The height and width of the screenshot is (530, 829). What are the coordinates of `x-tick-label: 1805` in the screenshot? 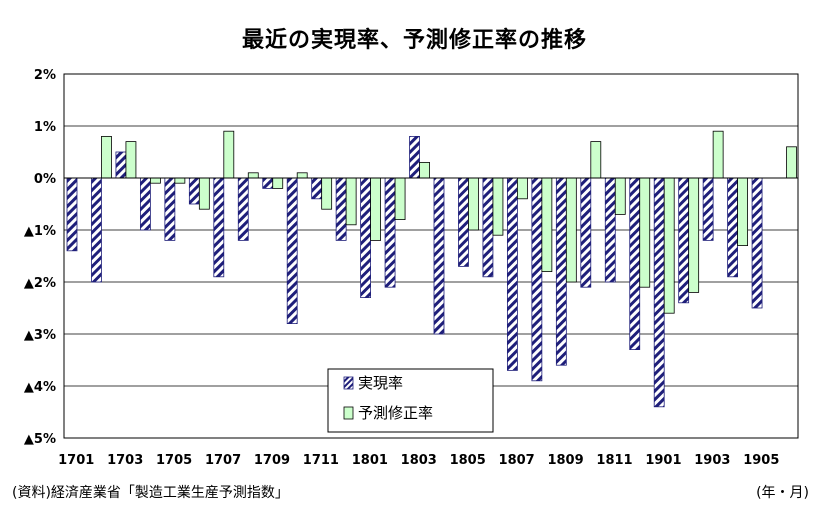 It's located at (468, 460).